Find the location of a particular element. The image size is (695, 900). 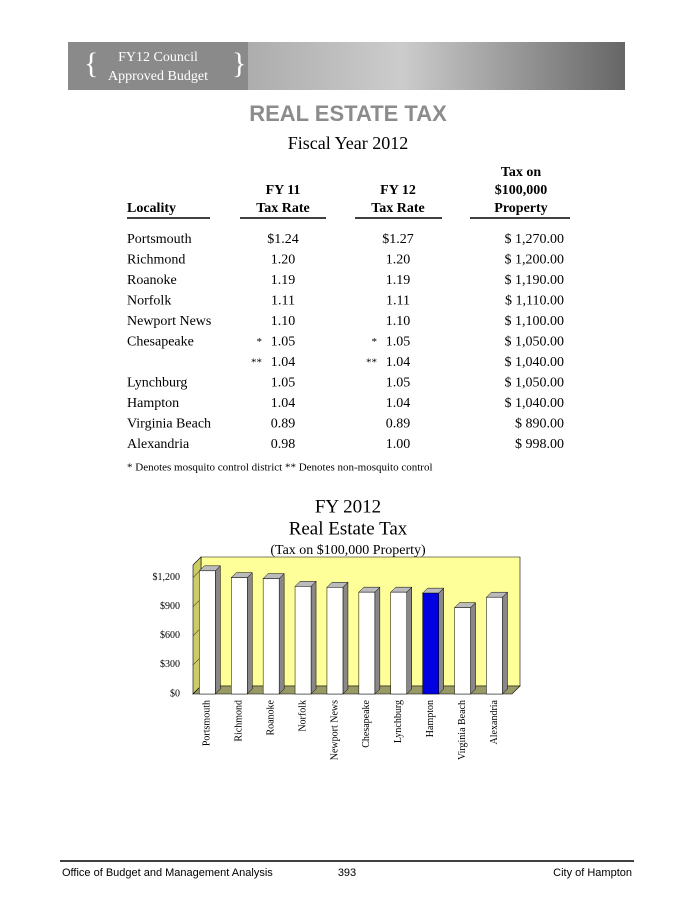

cell-fy12: 1.00 is located at coordinates (398, 444).